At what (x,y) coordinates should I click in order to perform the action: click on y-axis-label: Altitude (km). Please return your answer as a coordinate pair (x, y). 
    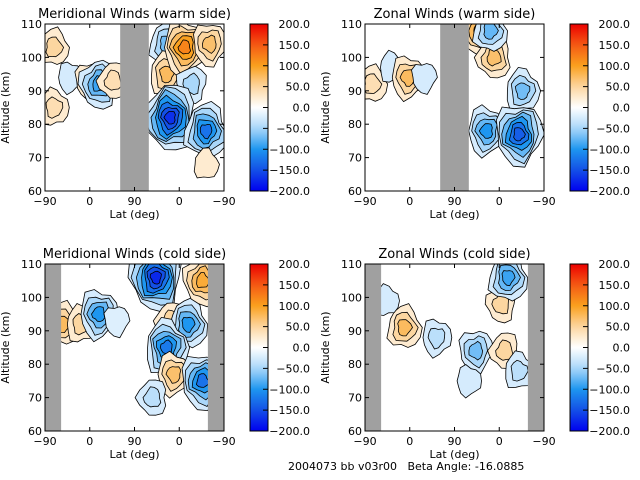
    Looking at the image, I should click on (325, 107).